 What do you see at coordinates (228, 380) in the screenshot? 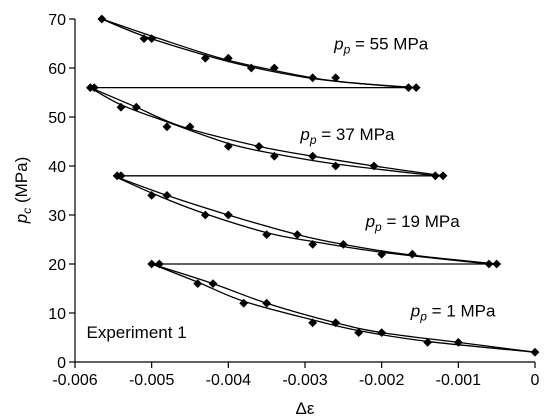
I see `x-tick-label: -0.004` at bounding box center [228, 380].